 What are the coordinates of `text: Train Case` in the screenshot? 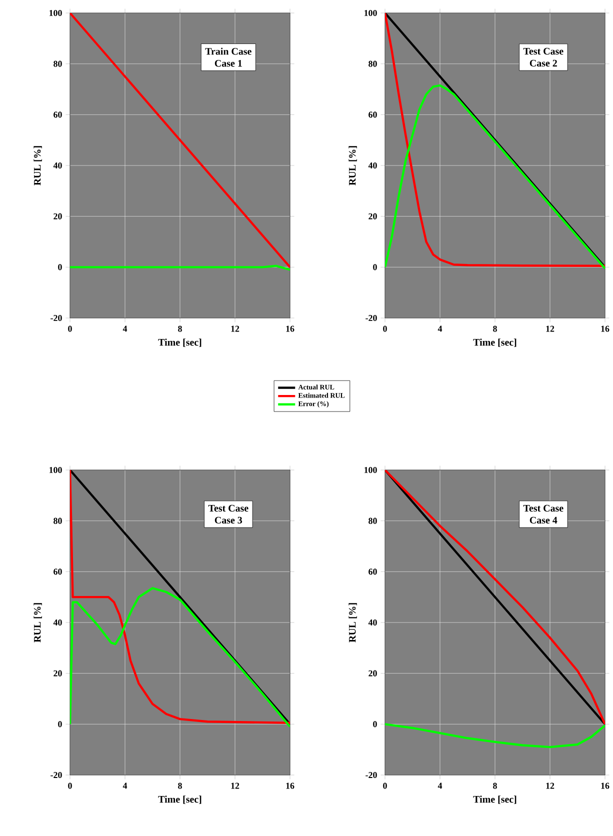 It's located at (228, 51).